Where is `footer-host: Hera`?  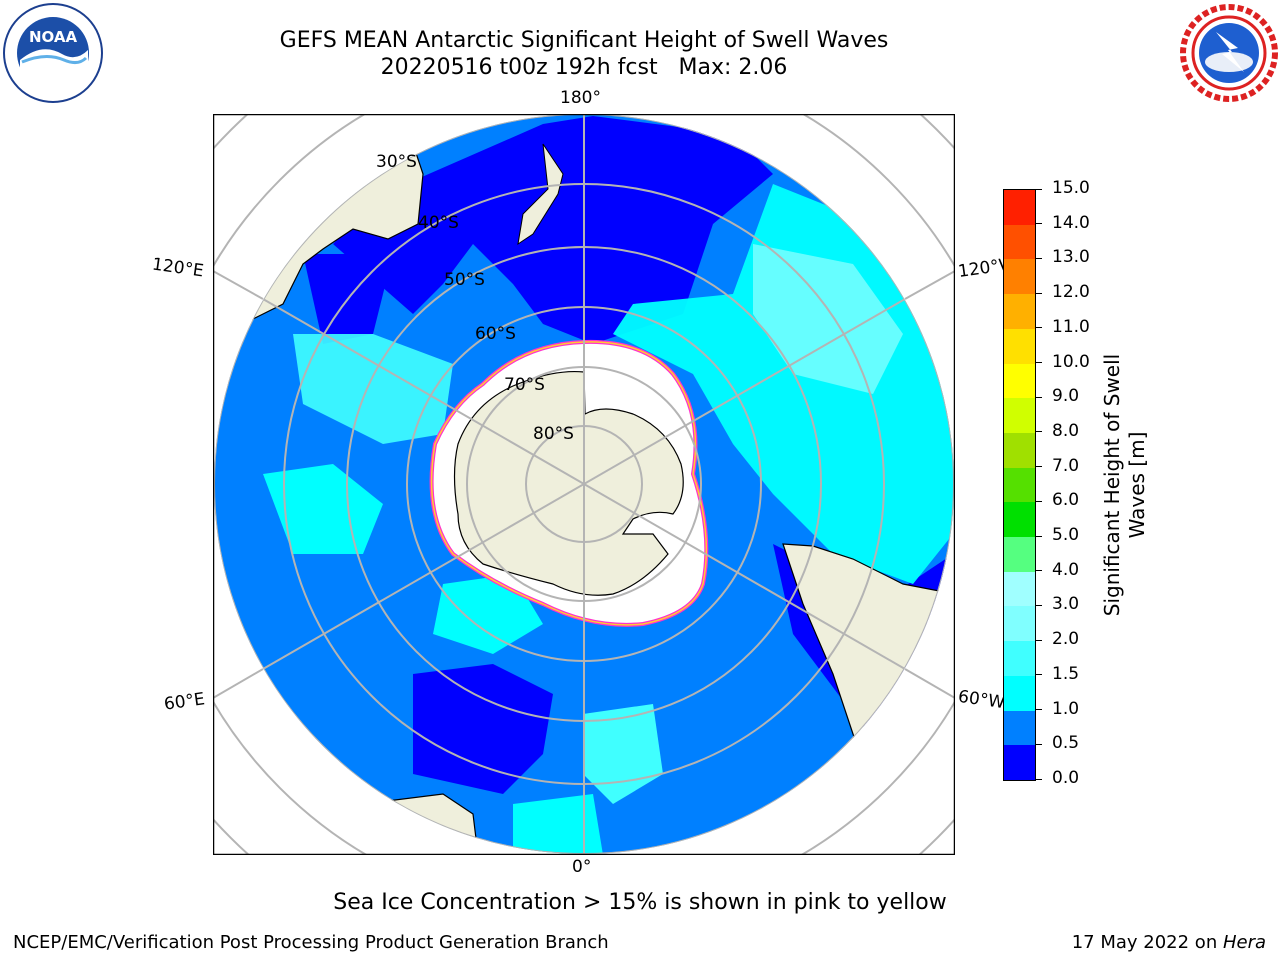
footer-host: Hera is located at coordinates (1244, 942).